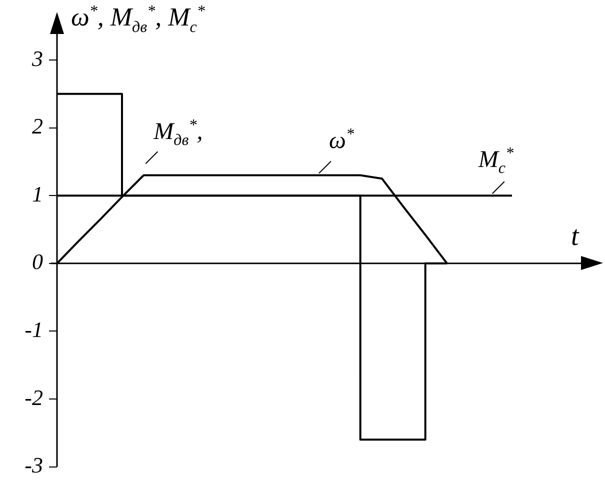 The image size is (605, 486). Describe the element at coordinates (33, 465) in the screenshot. I see `y-tick-label: -3` at that location.